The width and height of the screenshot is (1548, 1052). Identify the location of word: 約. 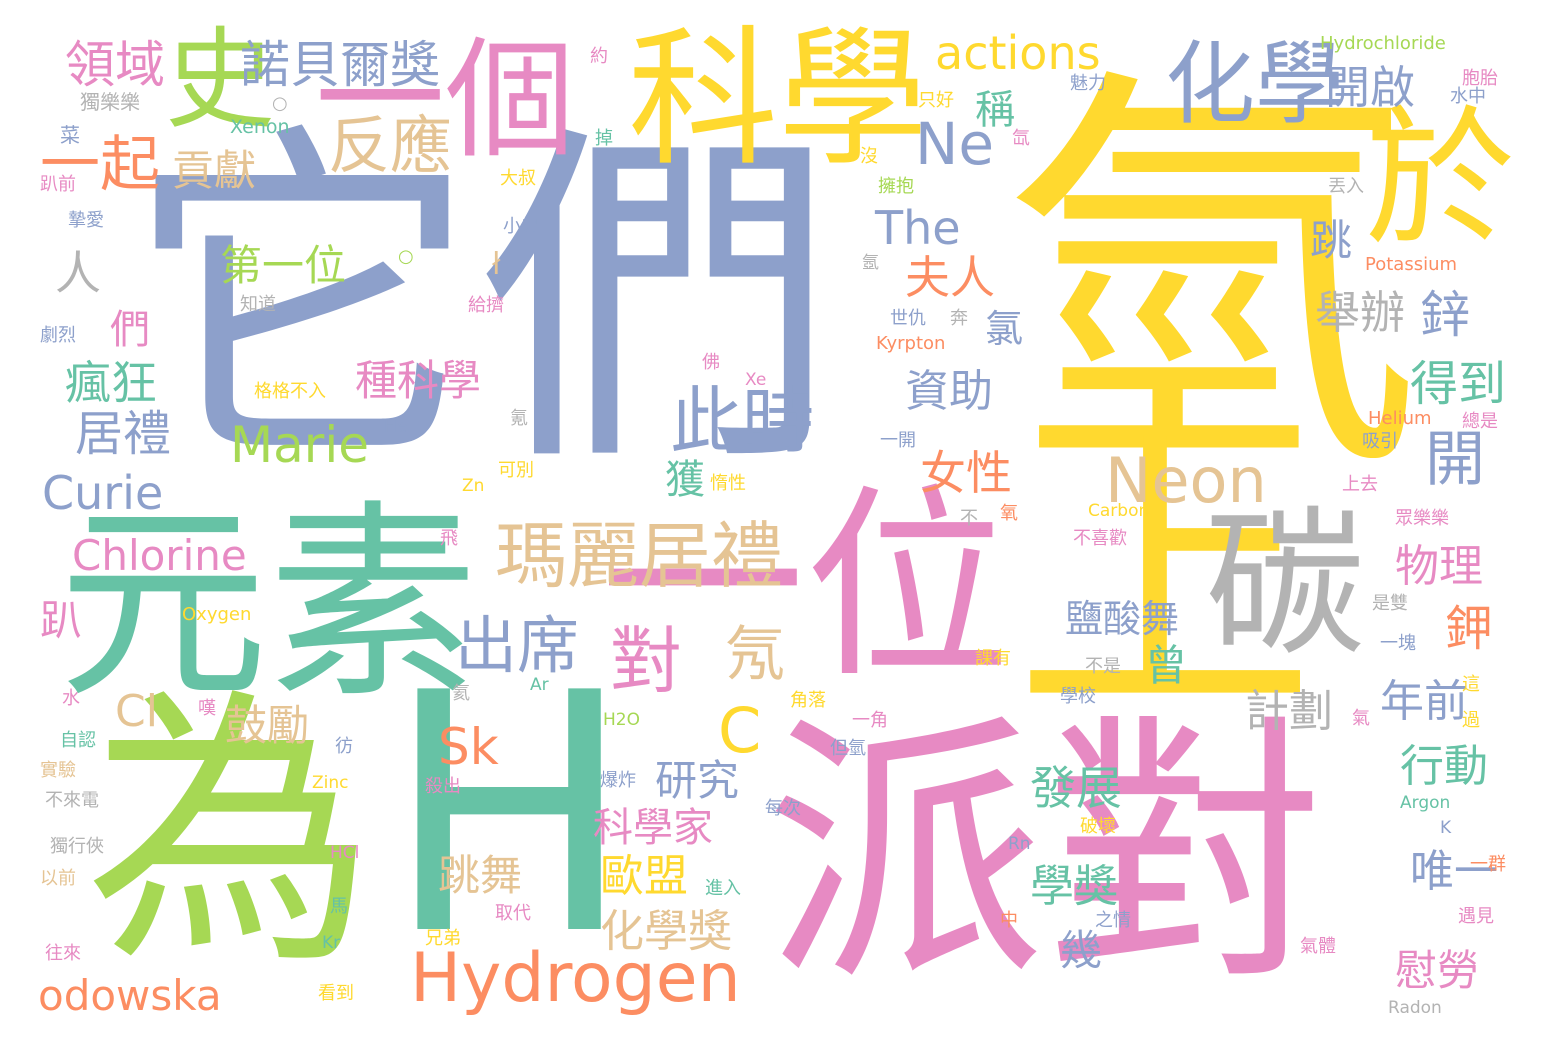
(599, 56).